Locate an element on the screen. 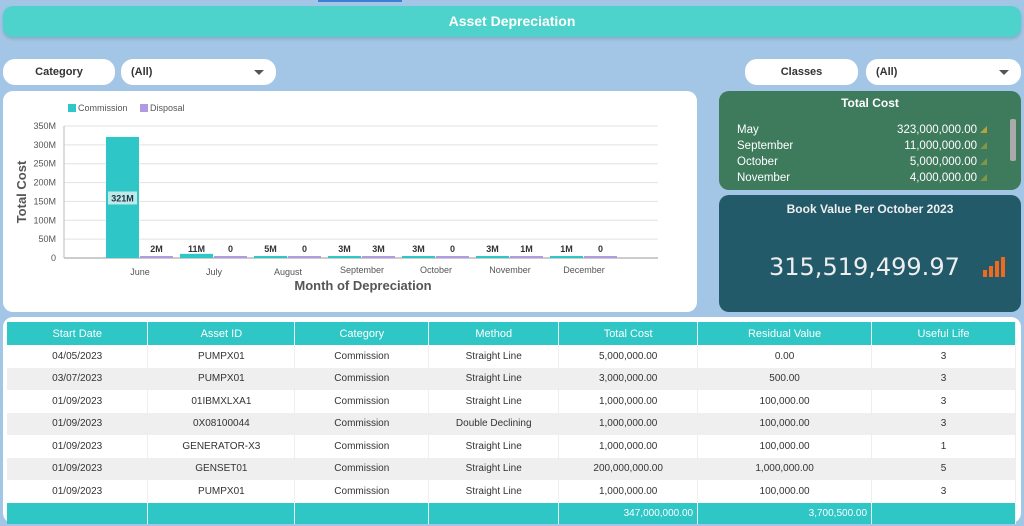 The height and width of the screenshot is (526, 1024). column-header: Method is located at coordinates (494, 333).